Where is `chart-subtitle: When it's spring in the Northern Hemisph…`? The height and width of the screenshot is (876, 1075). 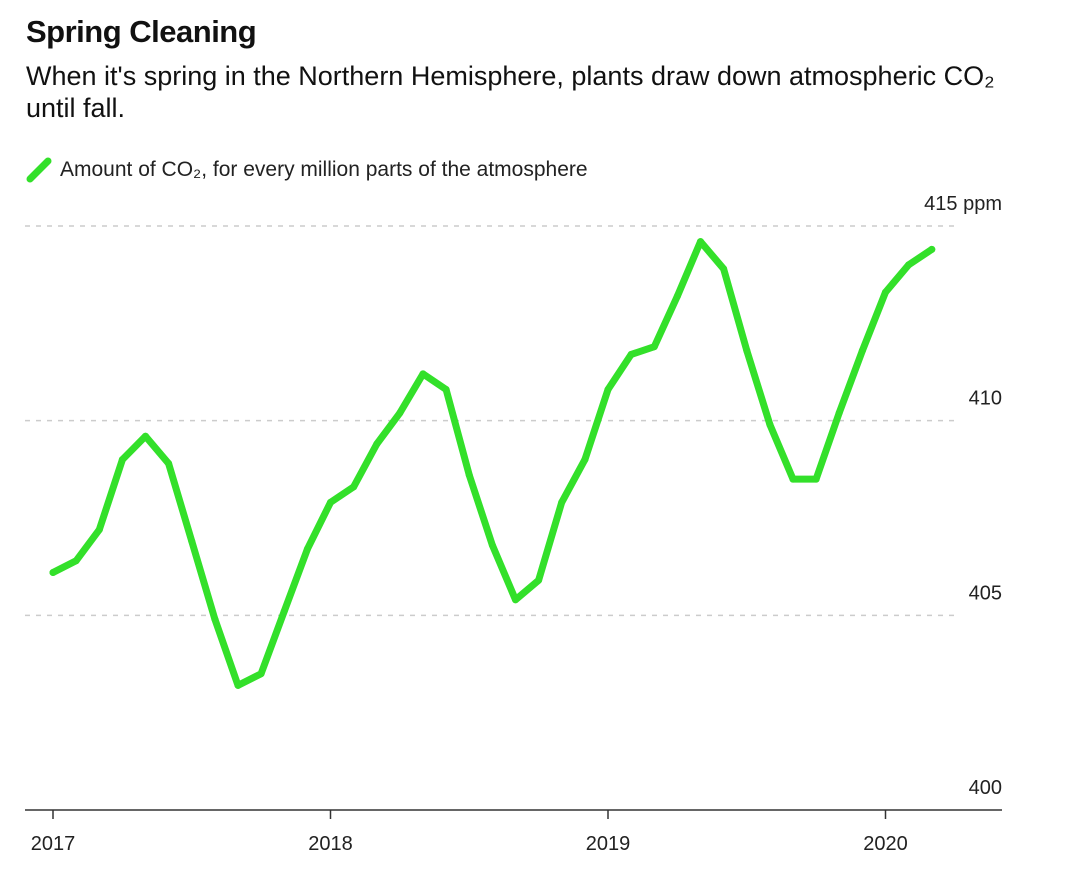 chart-subtitle: When it's spring in the Northern Hemisph… is located at coordinates (510, 92).